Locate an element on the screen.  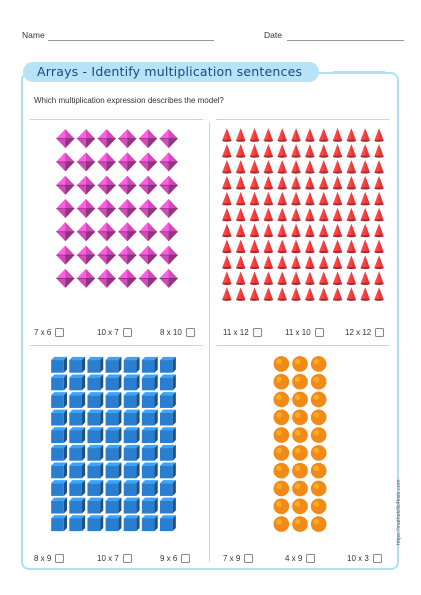
option-4b: 4 x 9 is located at coordinates (300, 558).